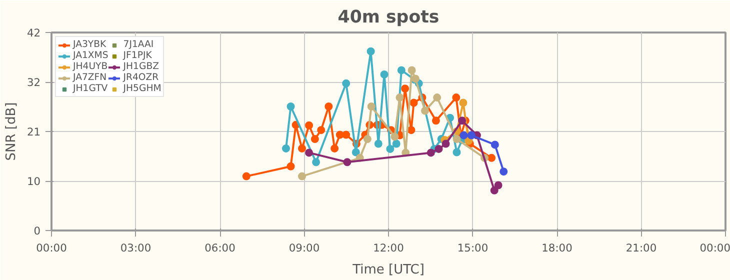  I want to click on x-tick-label: 18:00, so click(557, 248).